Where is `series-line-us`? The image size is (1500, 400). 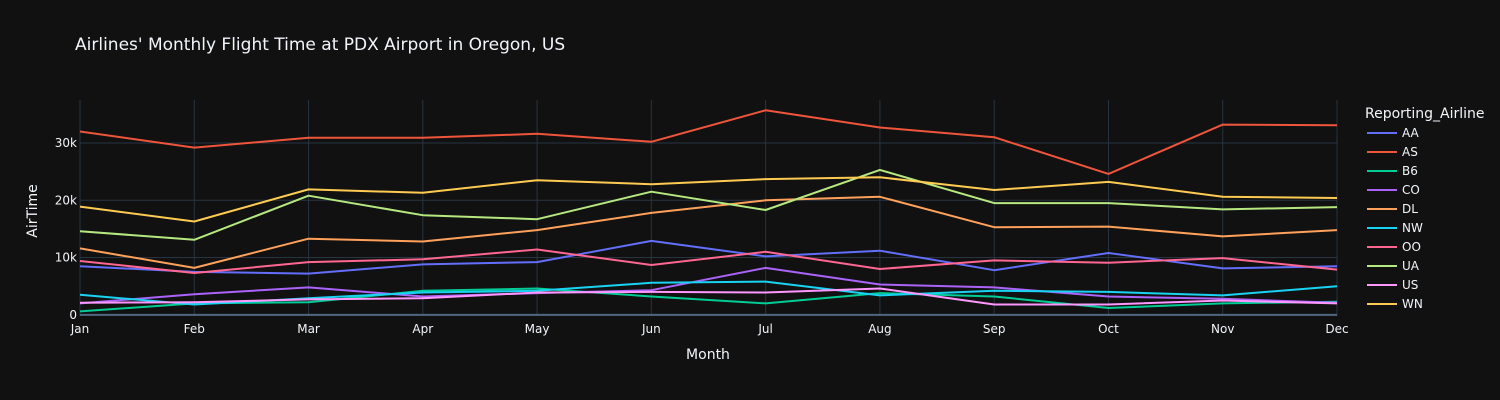
series-line-us is located at coordinates (708, 296).